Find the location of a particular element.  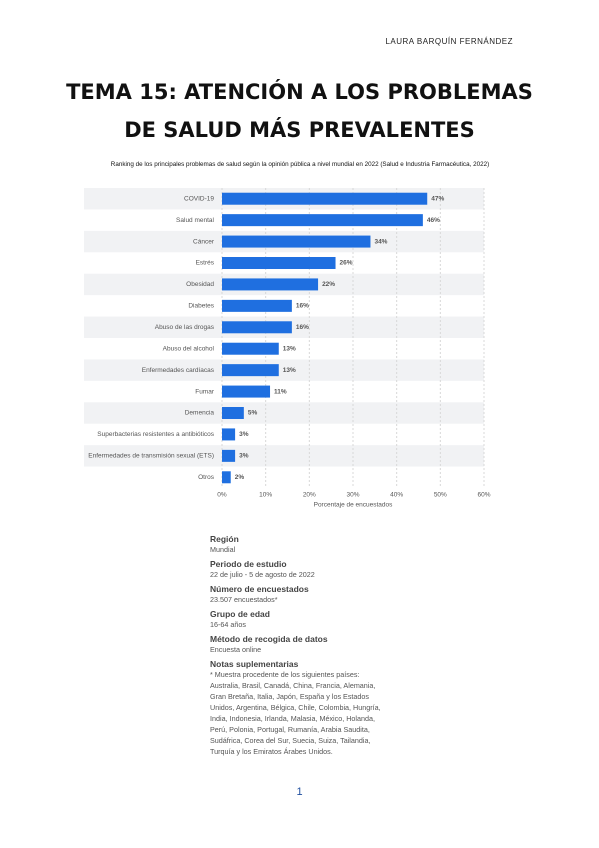

info-heading: Región is located at coordinates (224, 539).